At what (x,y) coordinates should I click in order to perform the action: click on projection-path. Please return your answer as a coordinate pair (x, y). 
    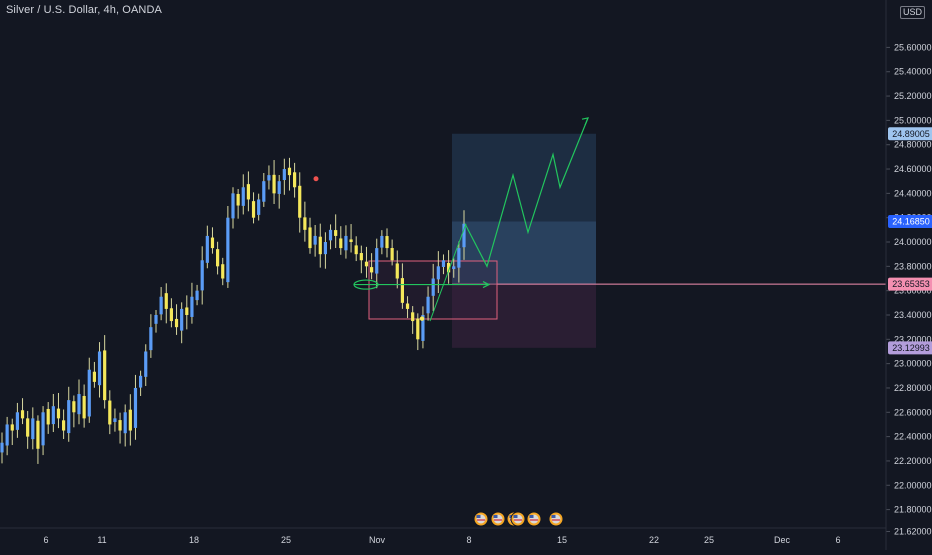
    Looking at the image, I should click on (526, 192).